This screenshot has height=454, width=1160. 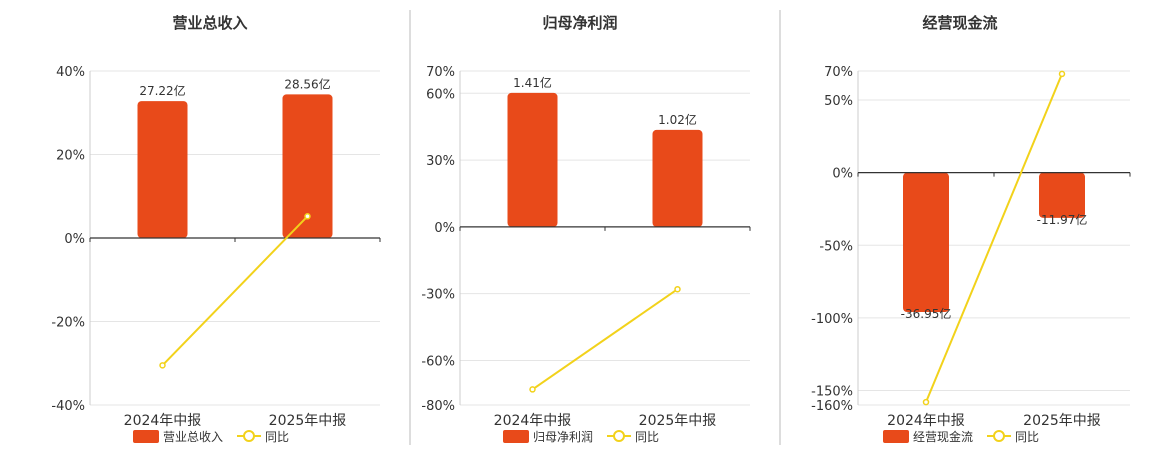 What do you see at coordinates (579, 23) in the screenshot?
I see `chart-title: 归母净利润` at bounding box center [579, 23].